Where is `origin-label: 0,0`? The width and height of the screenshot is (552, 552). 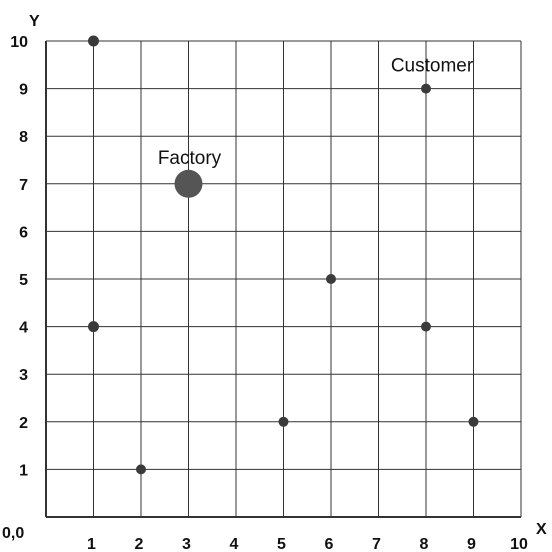 origin-label: 0,0 is located at coordinates (13, 533).